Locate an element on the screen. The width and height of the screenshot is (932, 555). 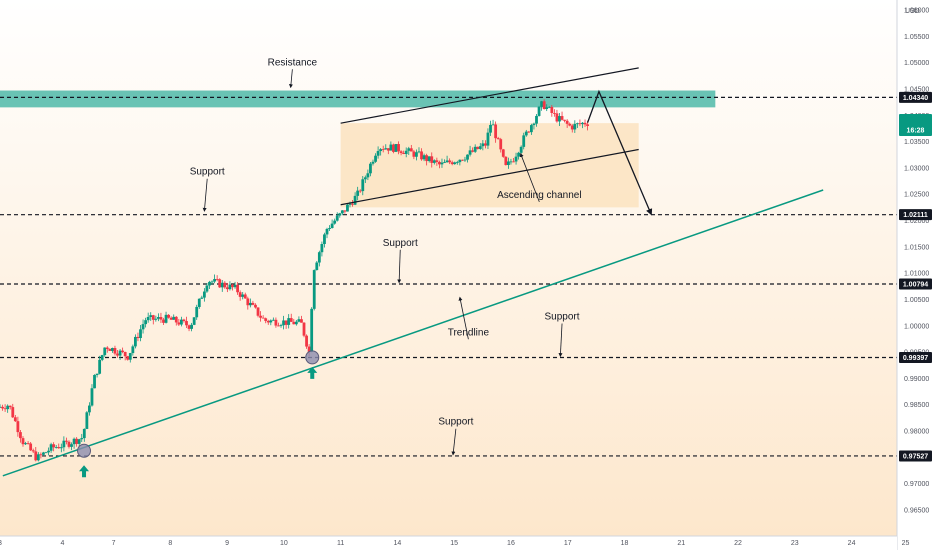
arrow-up-icon is located at coordinates (312, 372).